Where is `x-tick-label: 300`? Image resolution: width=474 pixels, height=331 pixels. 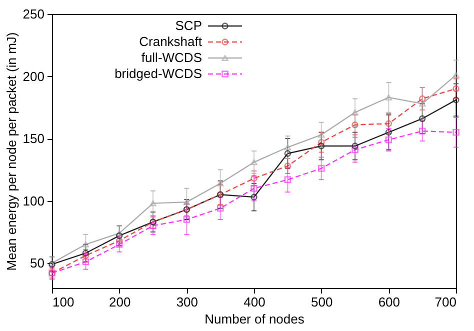
x-tick-label: 300 is located at coordinates (187, 302).